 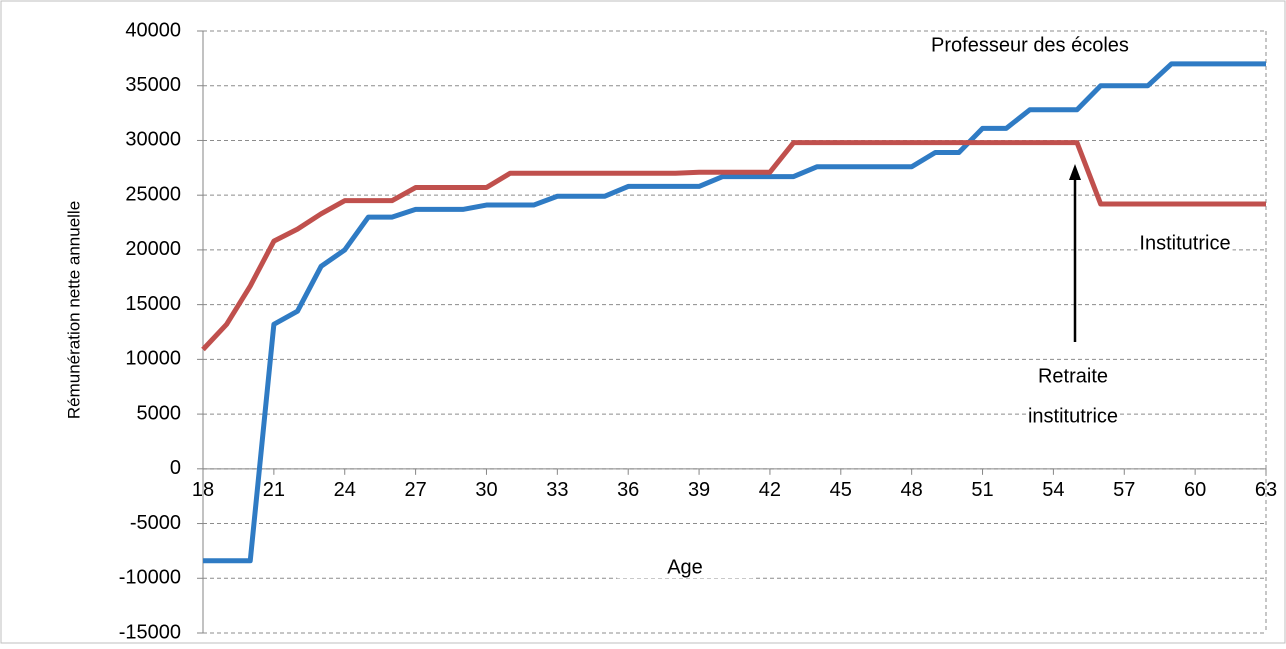 I want to click on x-tick-label: 51, so click(x=982, y=490).